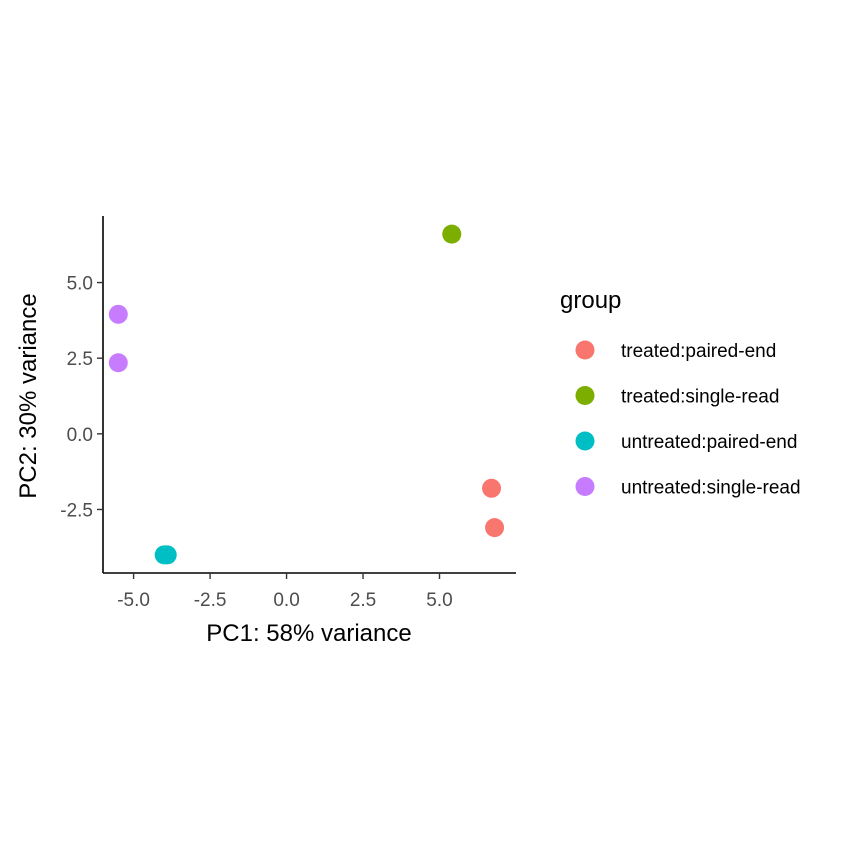 This screenshot has height=864, width=864. What do you see at coordinates (81, 397) in the screenshot?
I see `y-ticks: -2.5 0.0 2.5 5.0` at bounding box center [81, 397].